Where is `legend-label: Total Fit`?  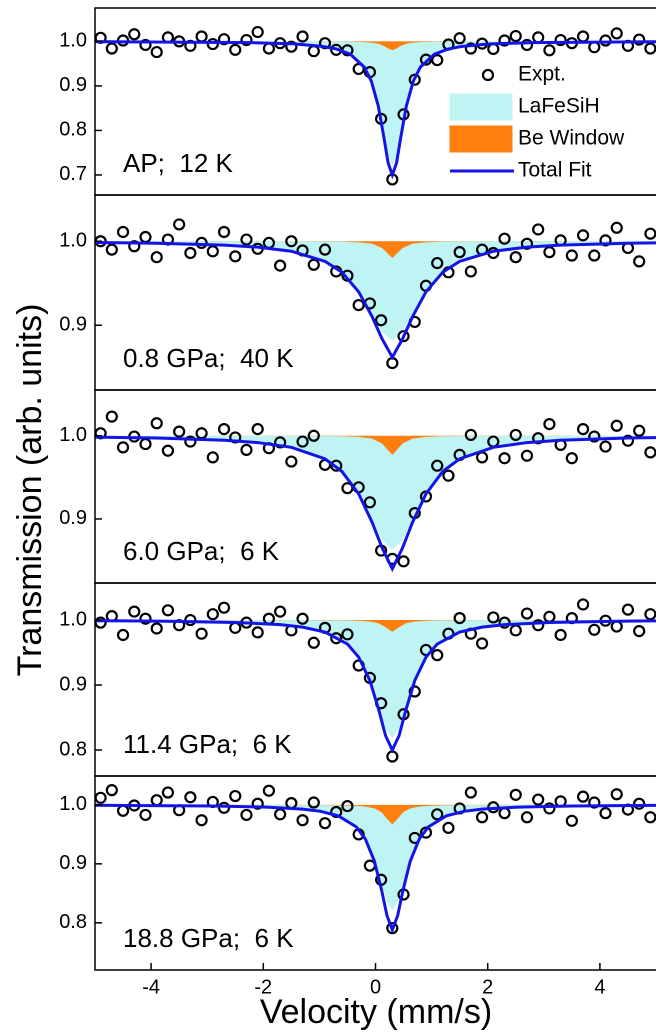
legend-label: Total Fit is located at coordinates (555, 170).